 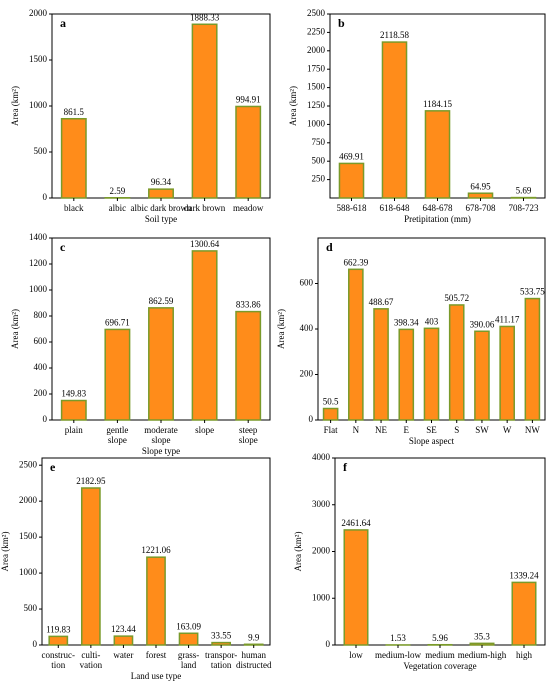 What do you see at coordinates (41, 315) in the screenshot?
I see `y-tick-label: 800` at bounding box center [41, 315].